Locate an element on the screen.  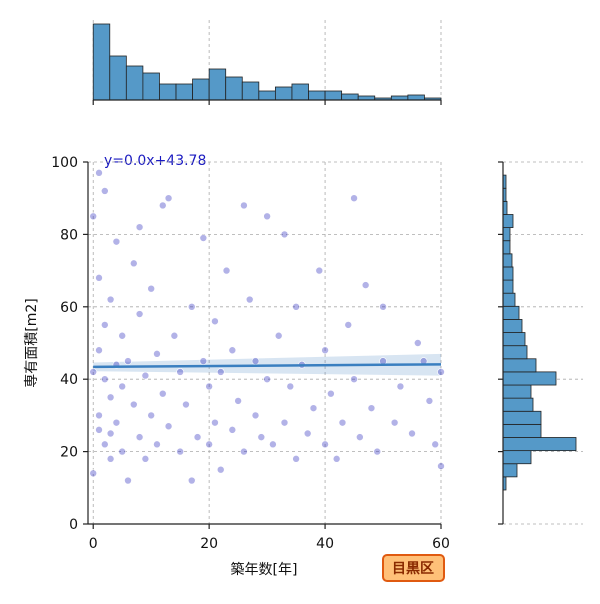
y-tick-label: 80 is located at coordinates (69, 235).